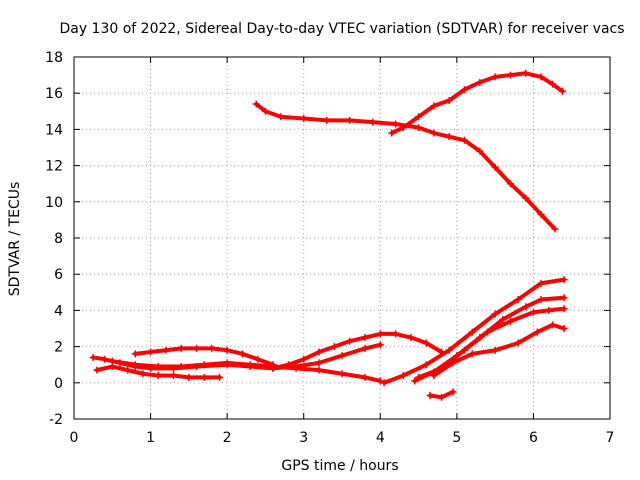 The width and height of the screenshot is (640, 480). What do you see at coordinates (339, 466) in the screenshot?
I see `x-axis-label: GPS time / hours` at bounding box center [339, 466].